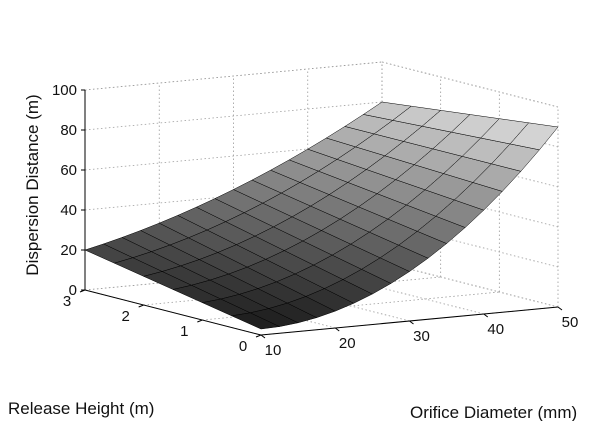  I want to click on z-tick-label: 80, so click(68, 130).